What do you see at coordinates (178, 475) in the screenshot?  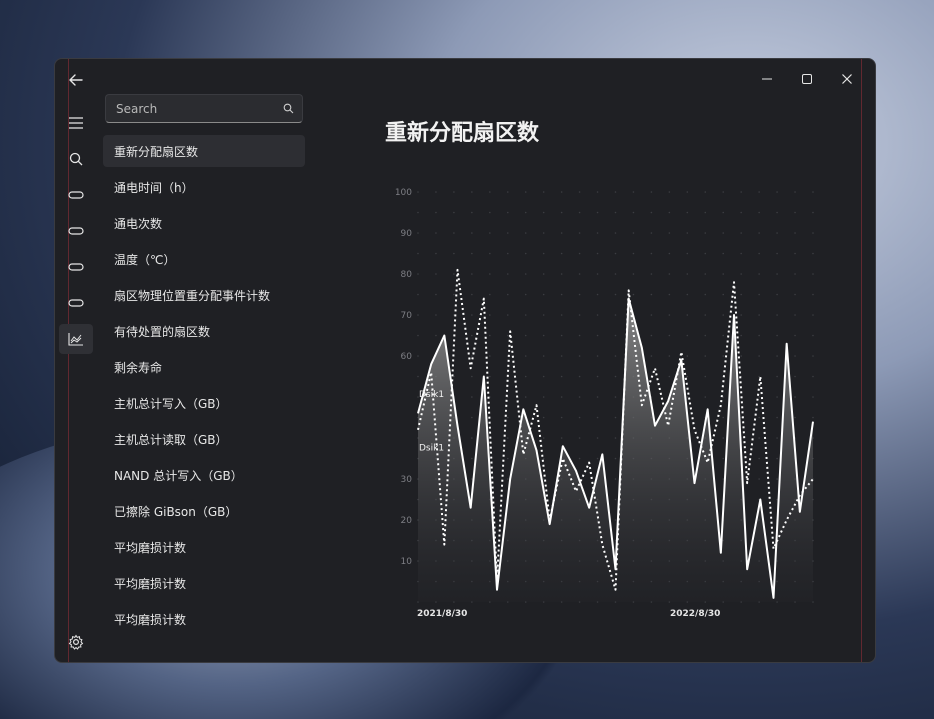 I see `nav-item-nand-writes: NAND 总计写入（GB）` at bounding box center [178, 475].